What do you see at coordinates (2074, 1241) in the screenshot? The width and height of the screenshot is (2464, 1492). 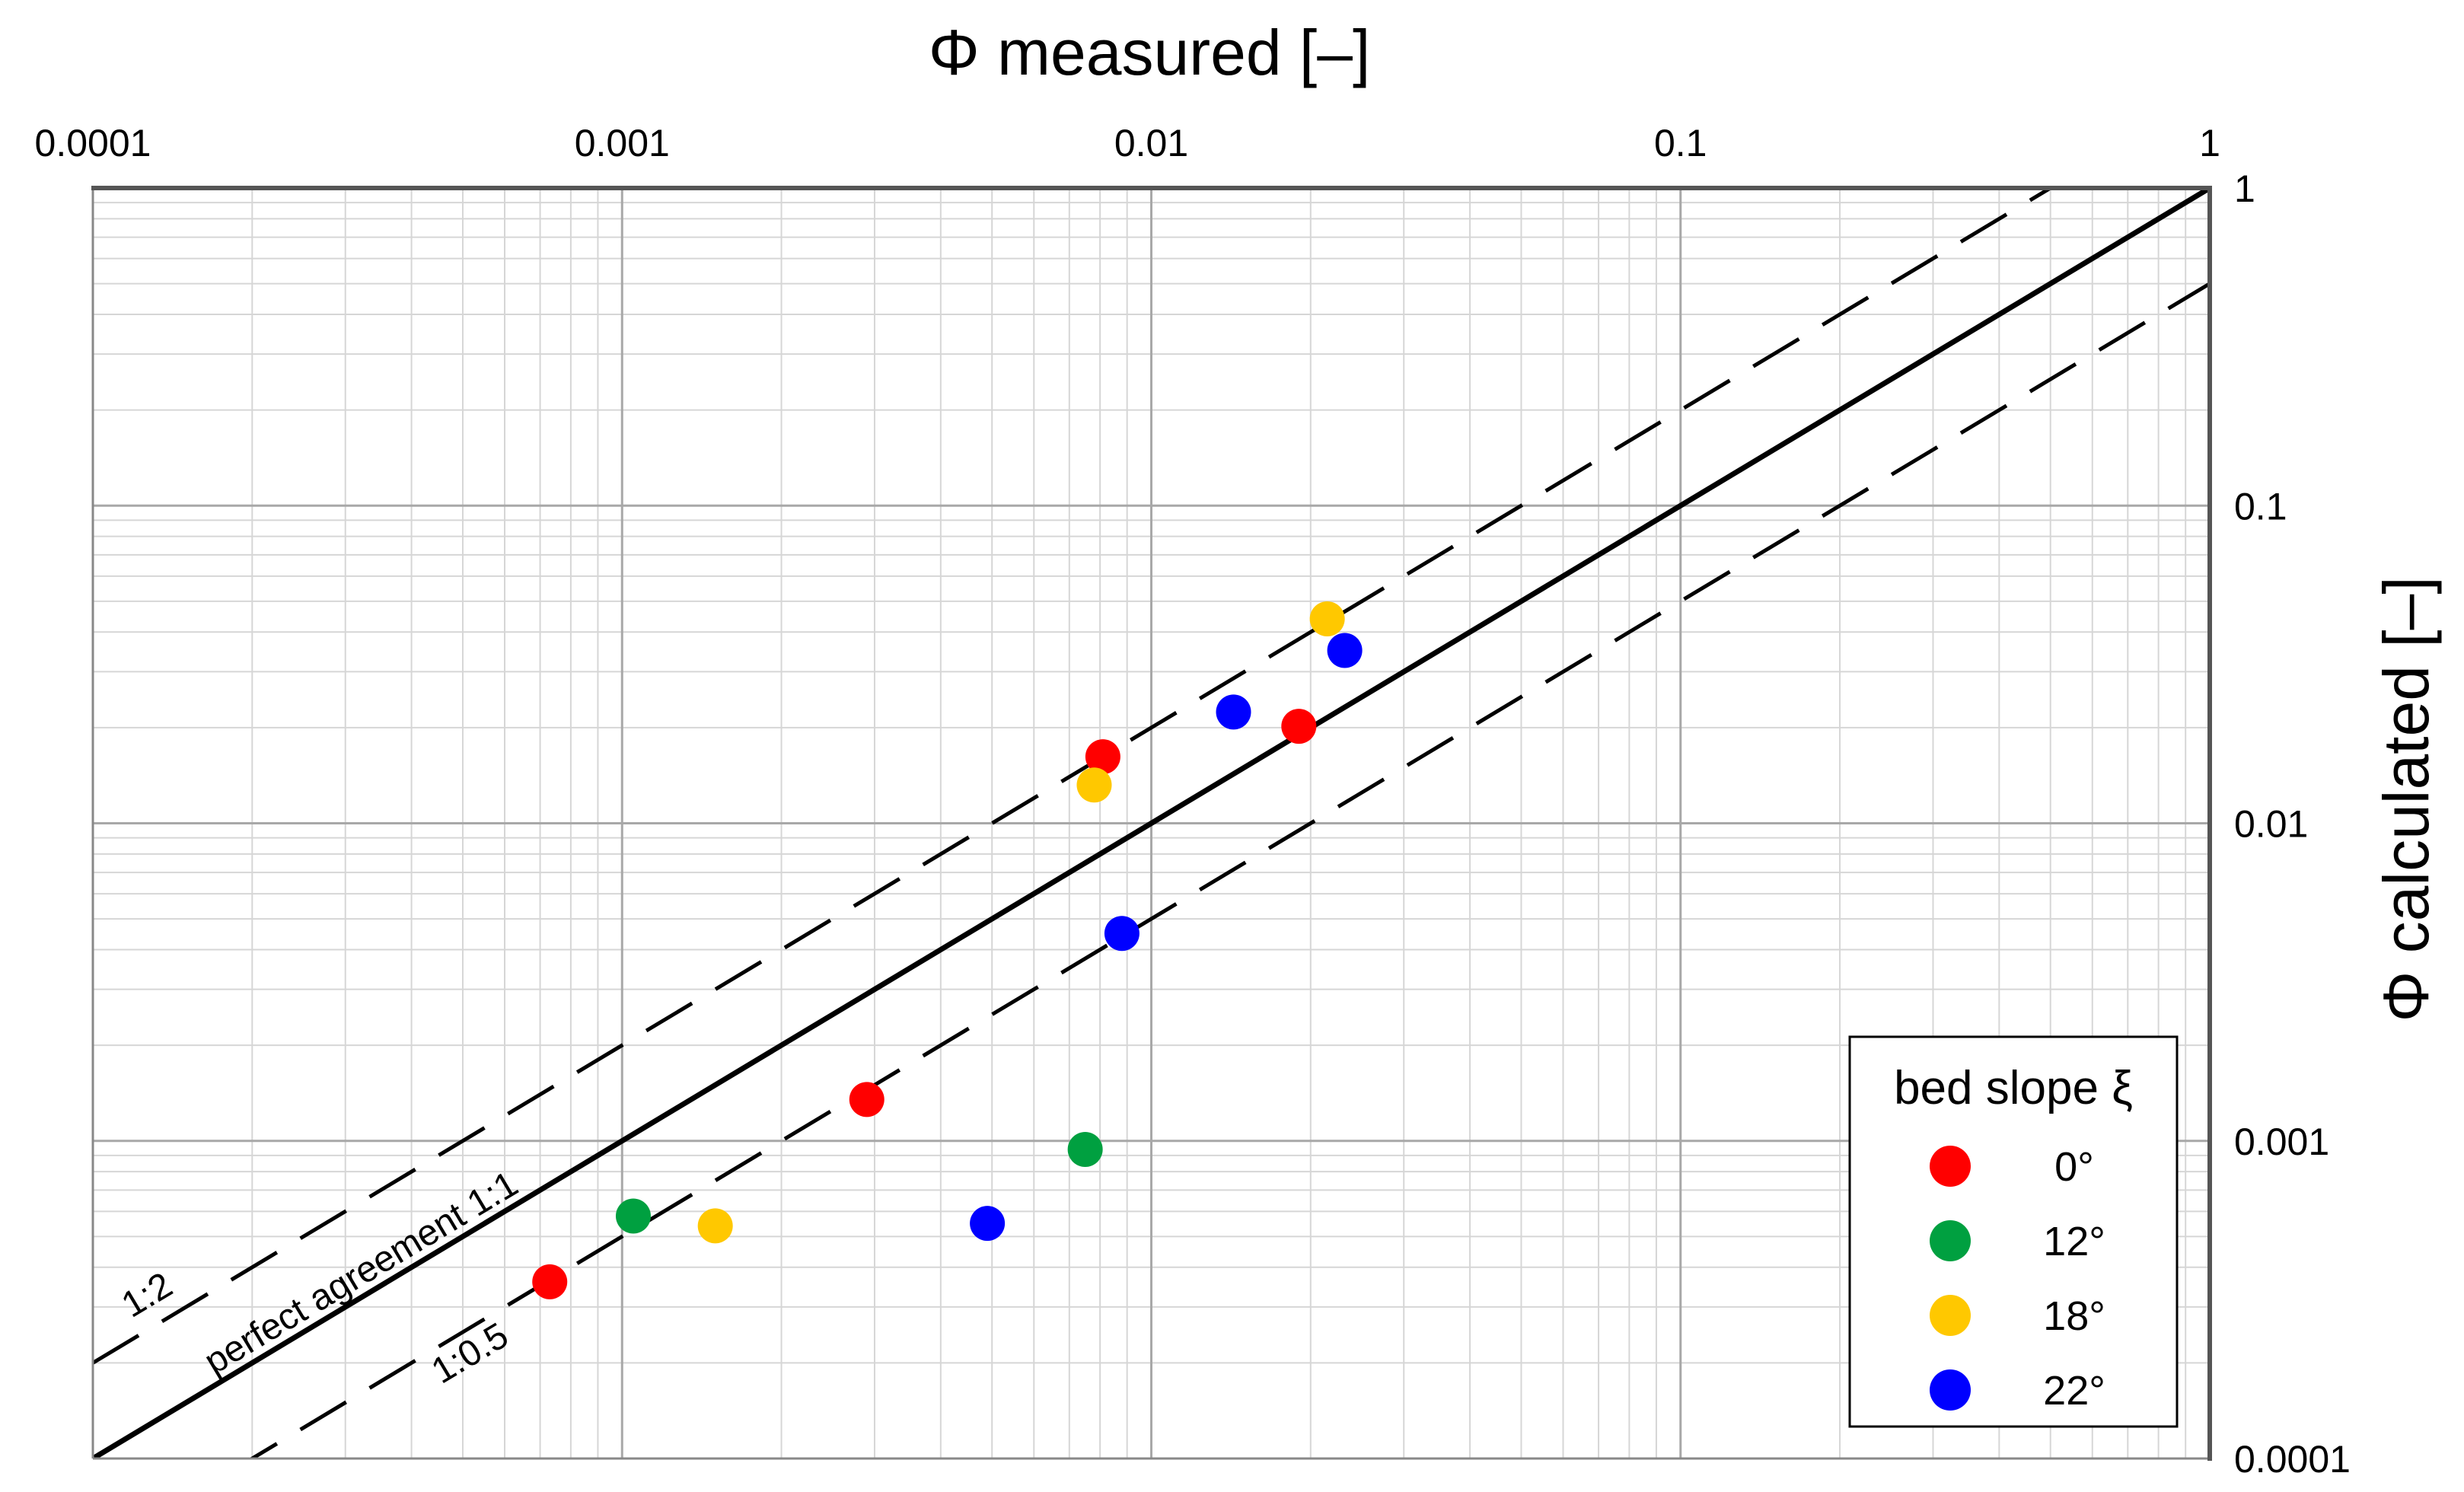 I see `legend-label: 12°` at bounding box center [2074, 1241].